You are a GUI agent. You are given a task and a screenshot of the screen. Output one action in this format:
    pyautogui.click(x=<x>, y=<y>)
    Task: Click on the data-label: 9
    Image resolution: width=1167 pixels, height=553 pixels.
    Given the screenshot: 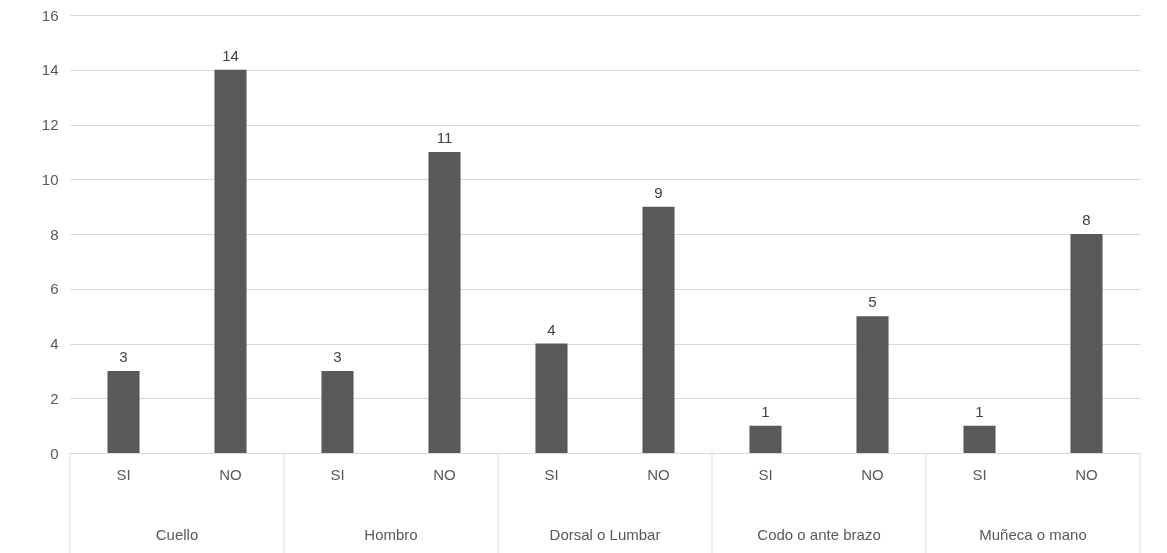 What is the action you would take?
    pyautogui.click(x=658, y=192)
    